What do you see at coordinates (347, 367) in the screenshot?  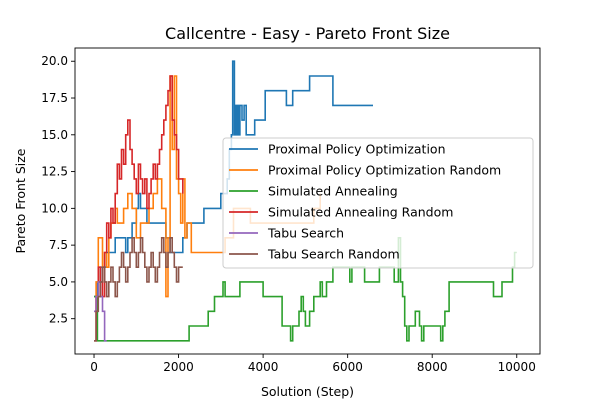 I see `x-tick-label: 6000` at bounding box center [347, 367].